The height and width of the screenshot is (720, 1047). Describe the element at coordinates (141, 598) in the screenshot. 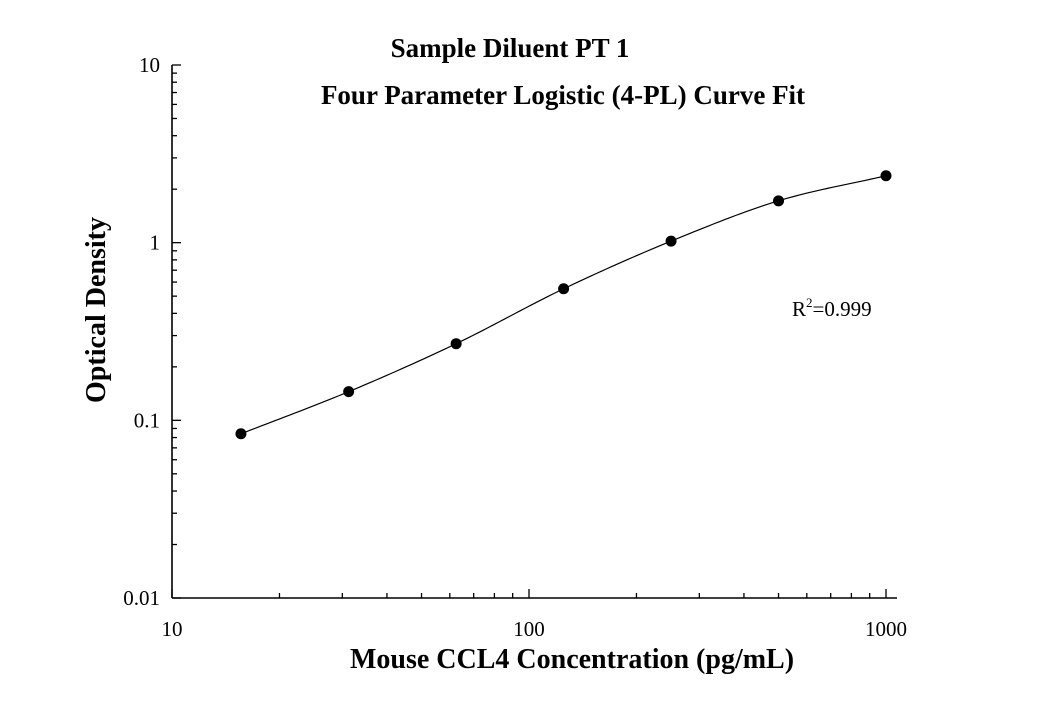

I see `y-tick-label: 0.01` at that location.